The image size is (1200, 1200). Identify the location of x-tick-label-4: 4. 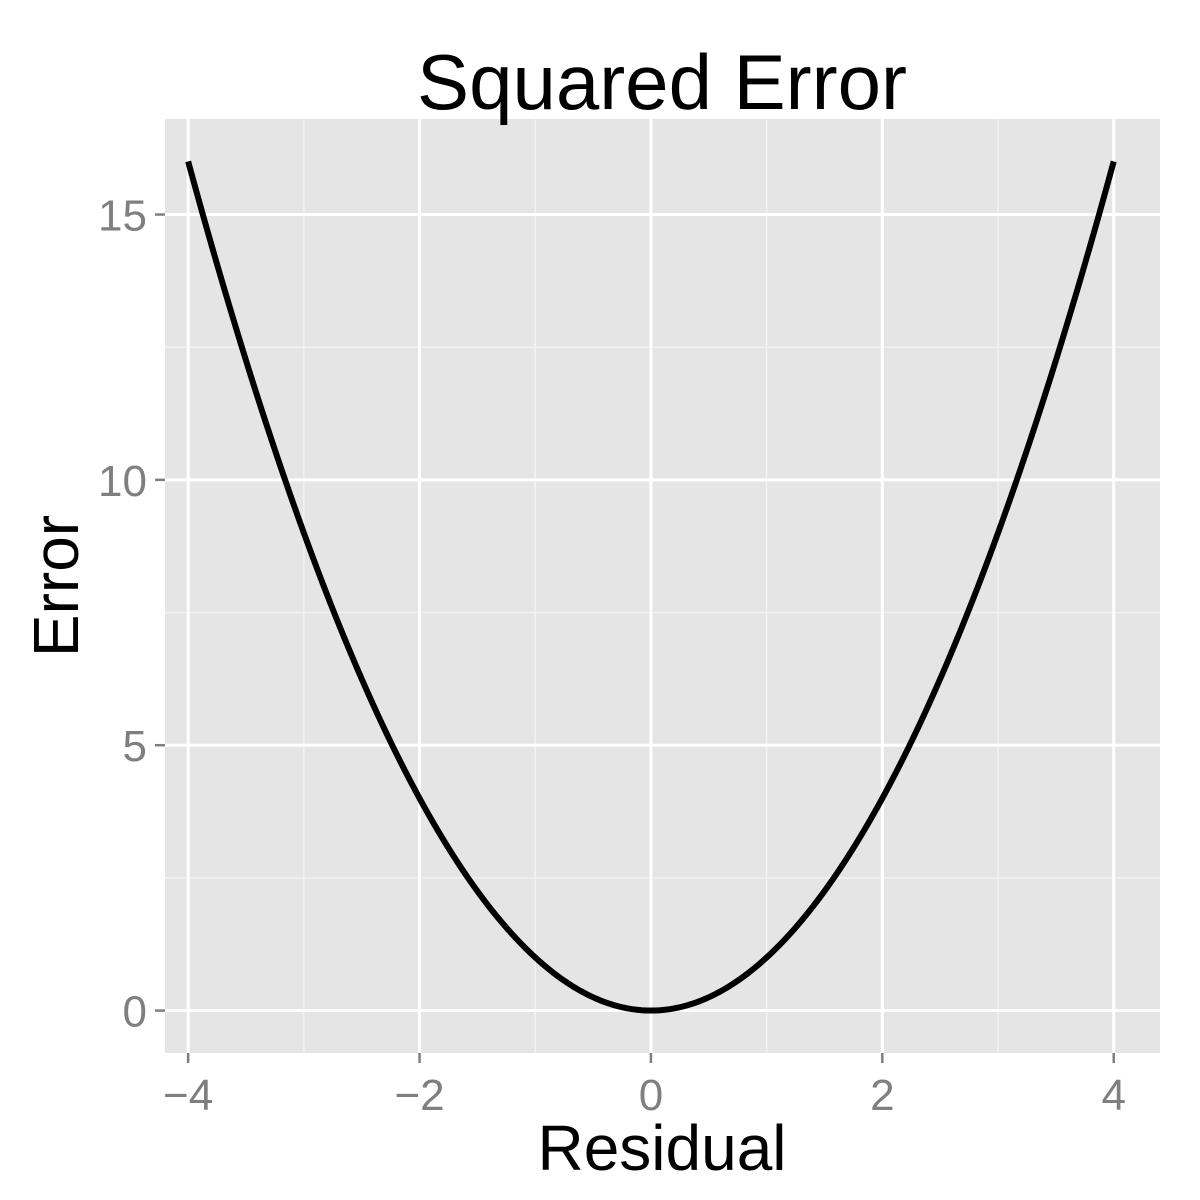
(1113, 1095).